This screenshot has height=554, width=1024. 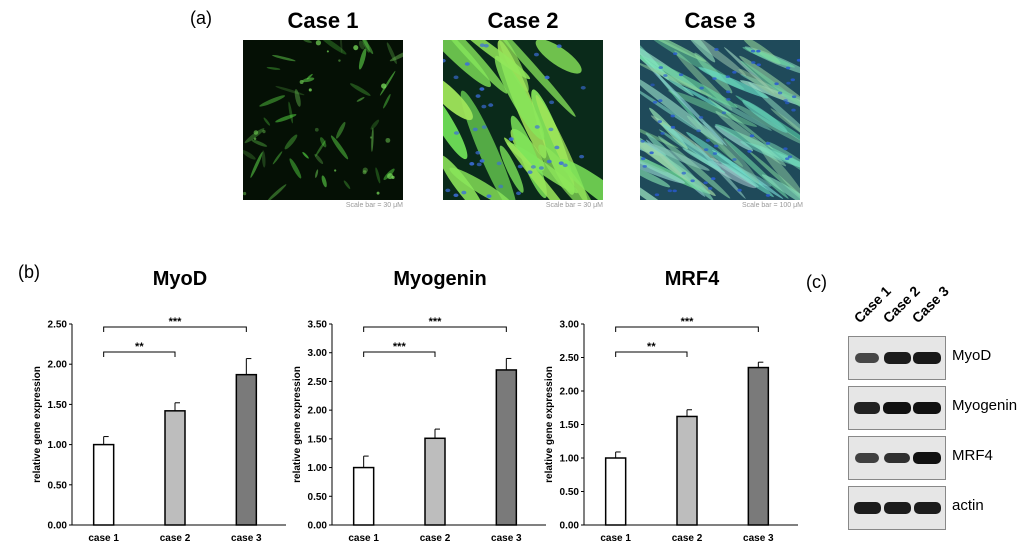 What do you see at coordinates (574, 205) in the screenshot?
I see `scale-bar-case-2: Scale bar = 30 μM` at bounding box center [574, 205].